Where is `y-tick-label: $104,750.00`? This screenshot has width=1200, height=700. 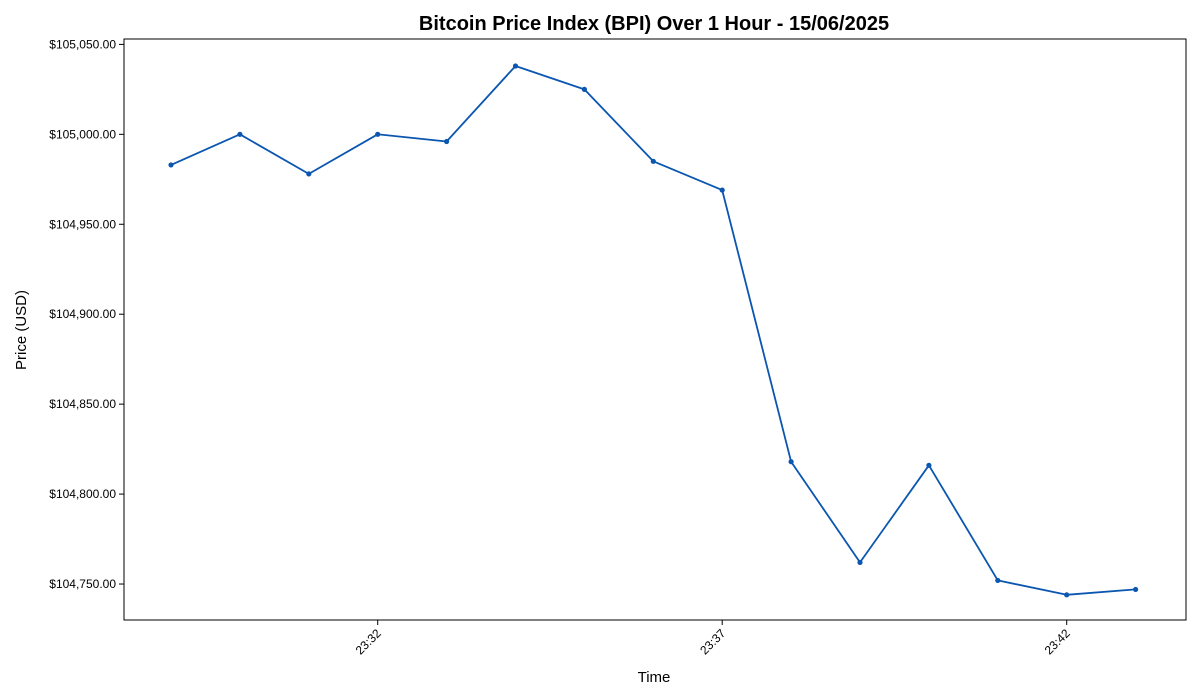 y-tick-label: $104,750.00 is located at coordinates (82, 584).